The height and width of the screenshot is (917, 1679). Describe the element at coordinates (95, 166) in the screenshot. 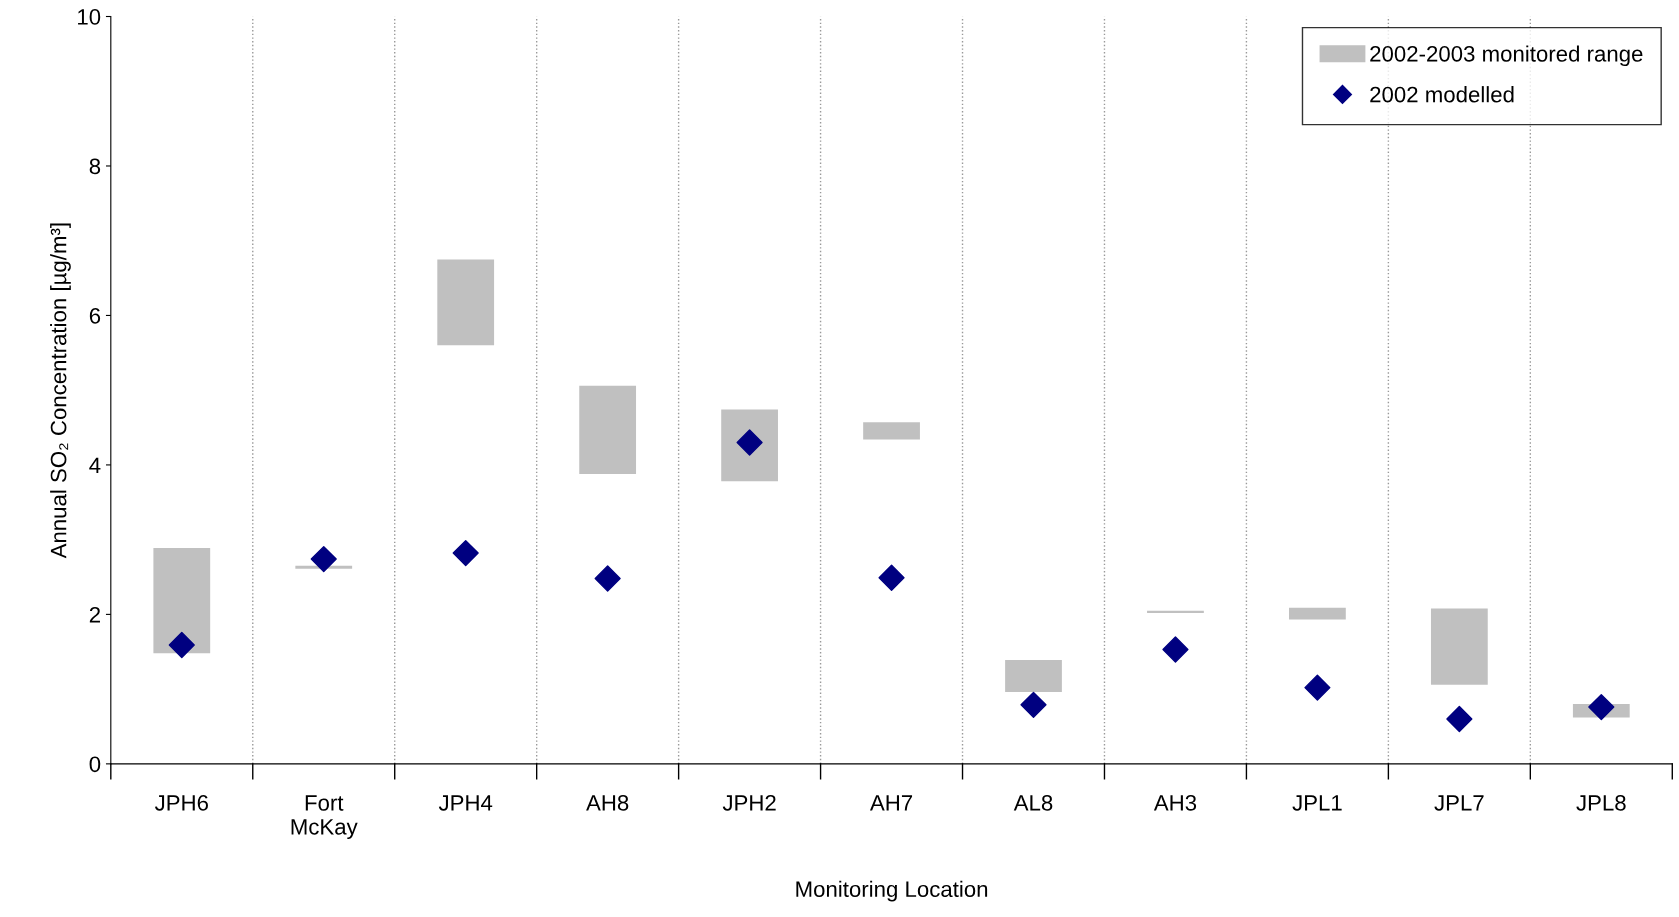

I see `y-tick-label: 8` at that location.